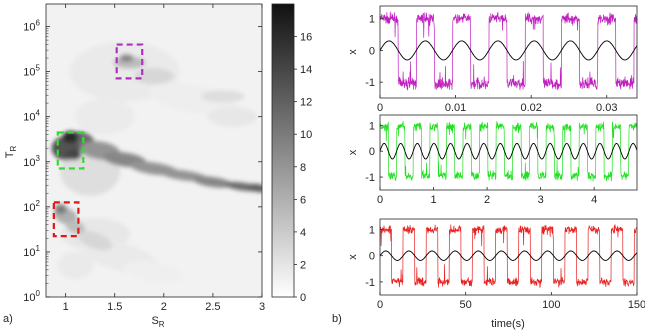  Describe the element at coordinates (283, 150) in the screenshot. I see `colorbar-gradient` at that location.